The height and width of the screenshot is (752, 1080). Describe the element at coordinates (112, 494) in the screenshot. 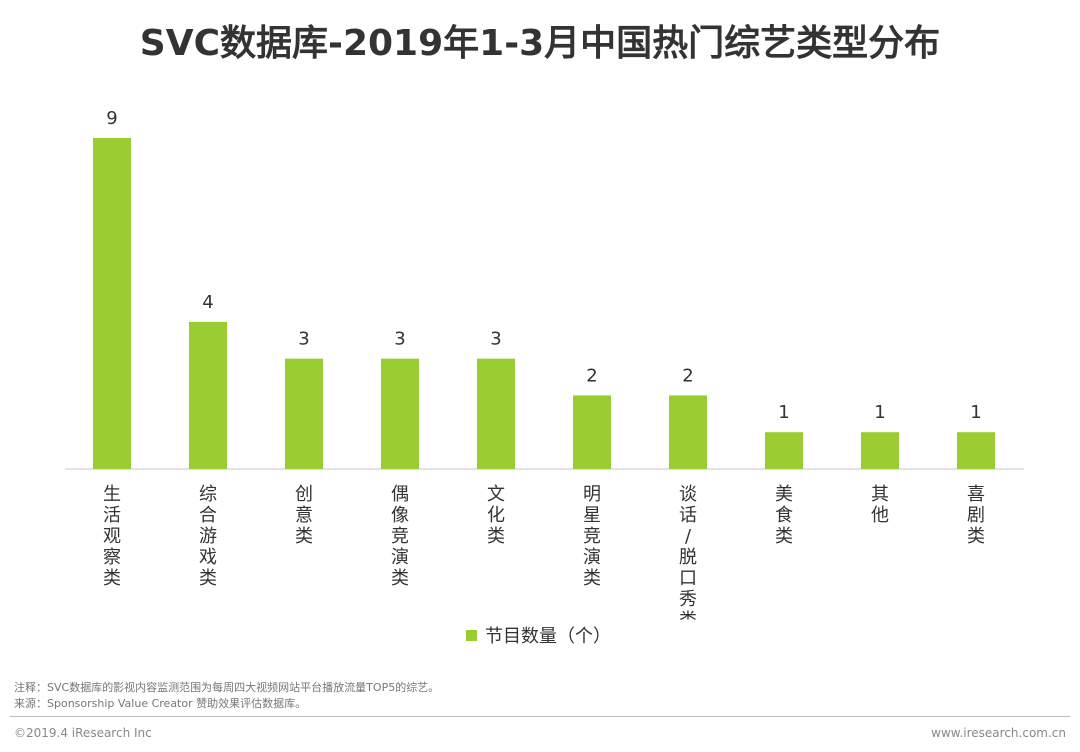

I see `category-label-char: 生` at that location.